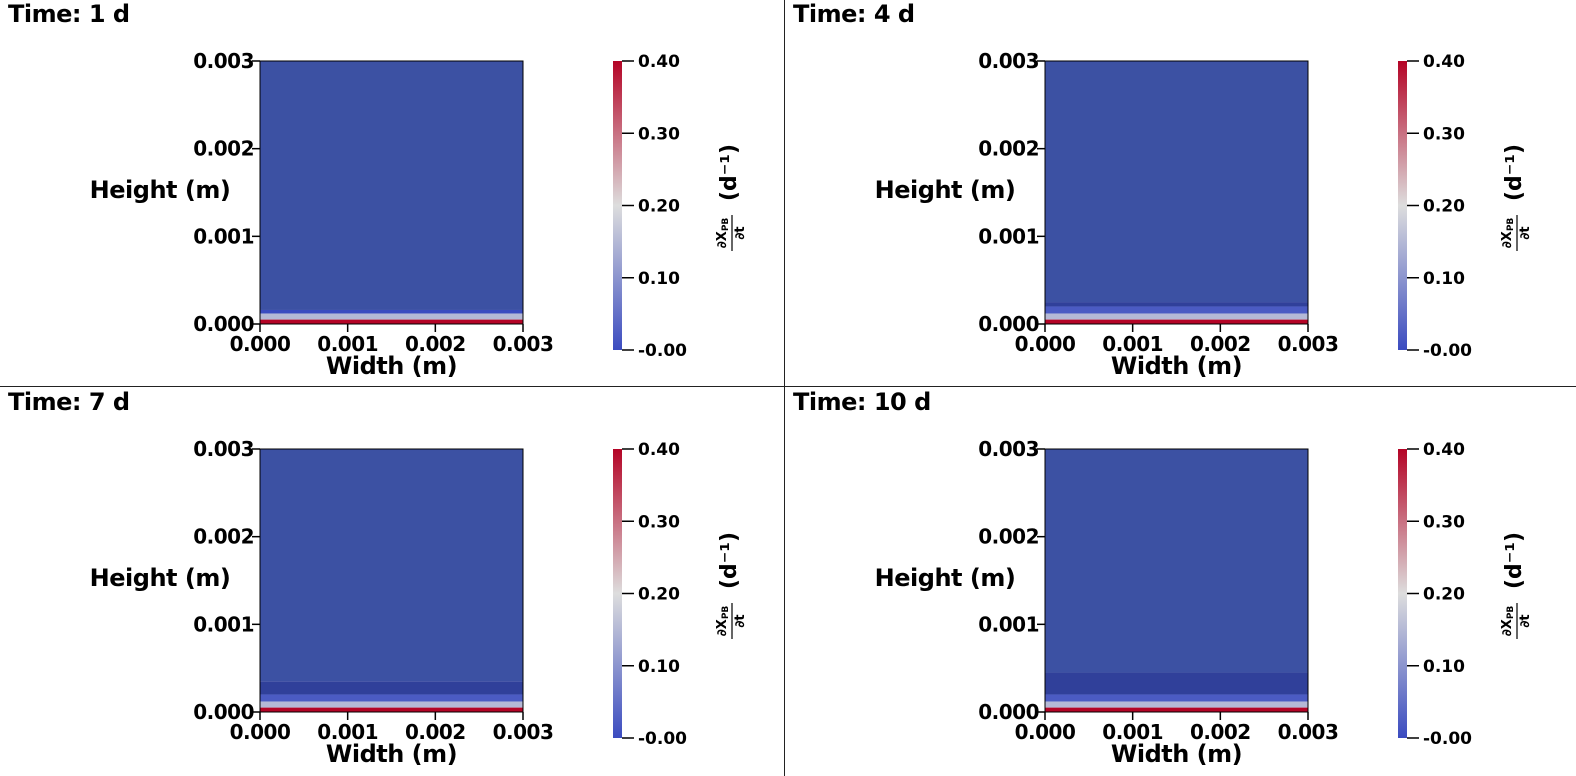 This screenshot has width=1576, height=776. What do you see at coordinates (862, 402) in the screenshot?
I see `panel-title: Time: 10 d` at bounding box center [862, 402].